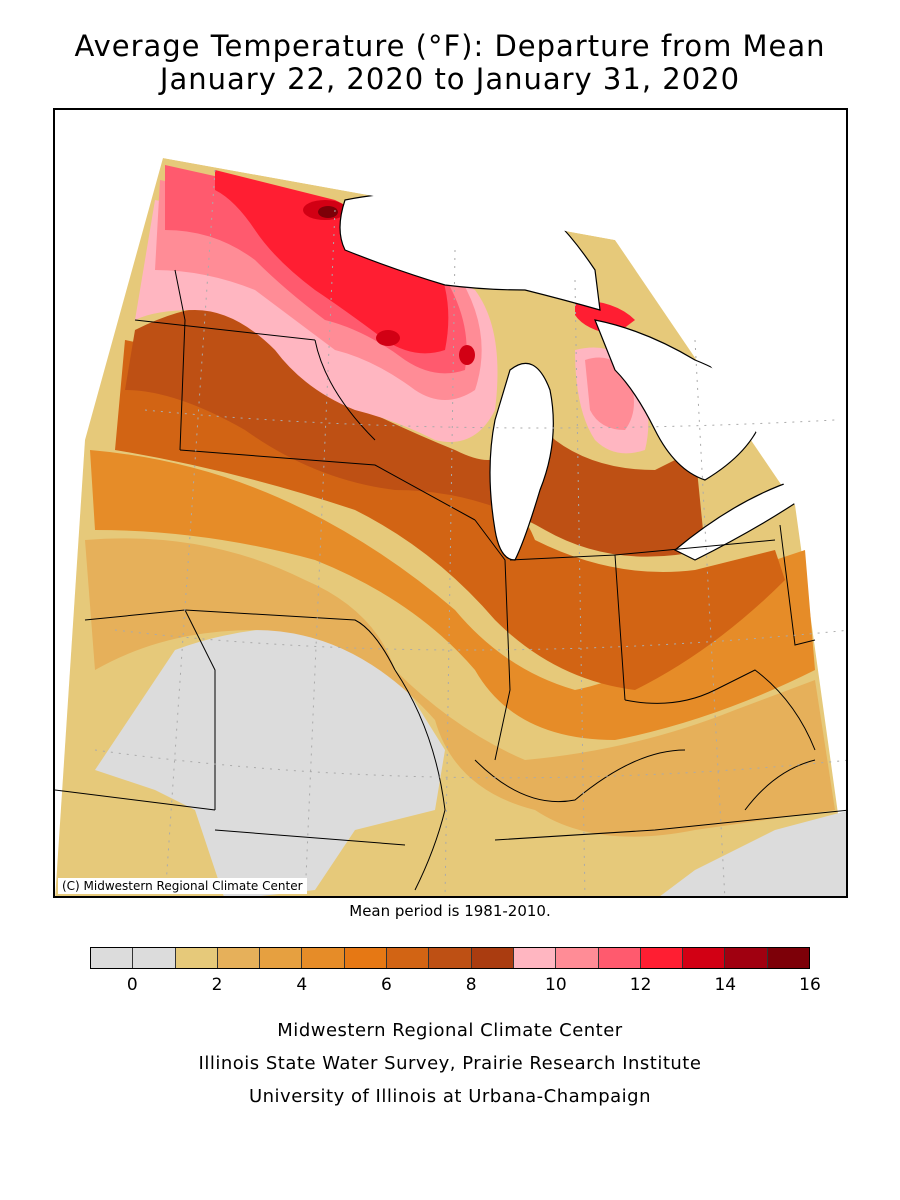  What do you see at coordinates (450, 79) in the screenshot?
I see `map-date-range: January 22, 2020 to January 31, 2020` at bounding box center [450, 79].